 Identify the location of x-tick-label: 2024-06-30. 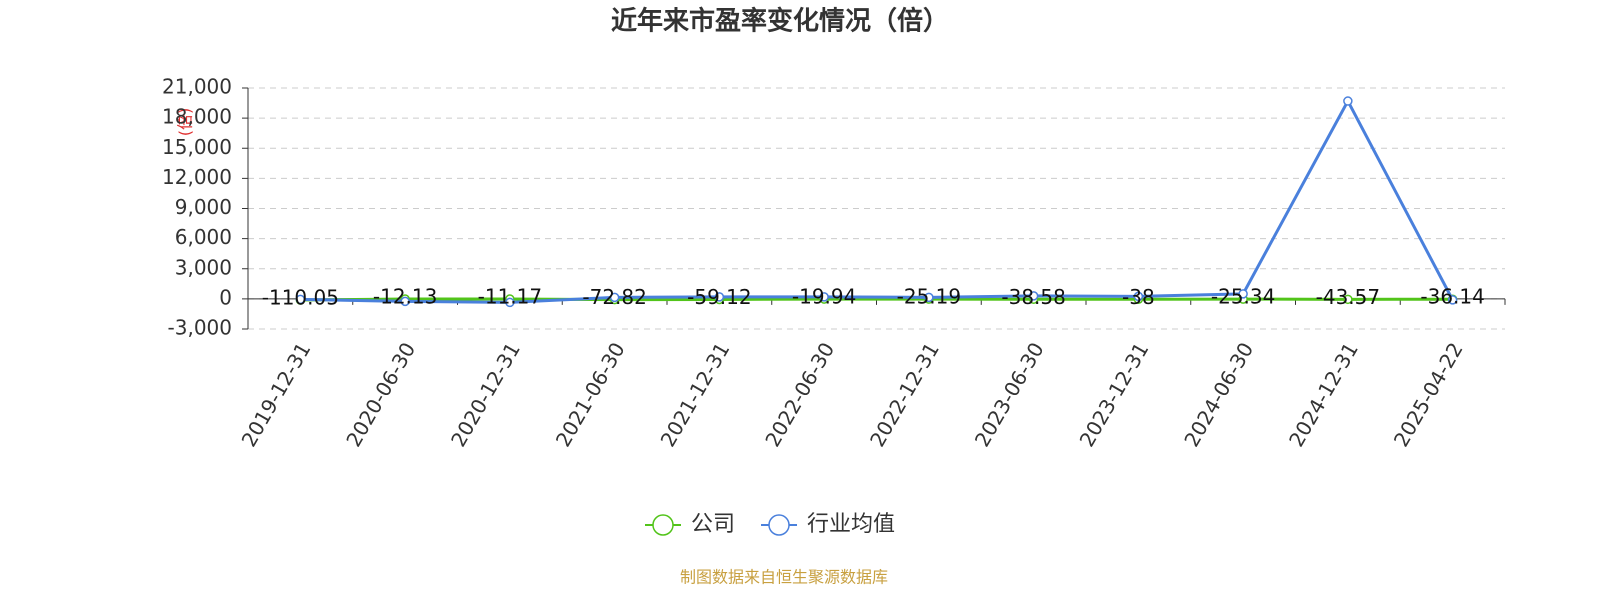
(1218, 394).